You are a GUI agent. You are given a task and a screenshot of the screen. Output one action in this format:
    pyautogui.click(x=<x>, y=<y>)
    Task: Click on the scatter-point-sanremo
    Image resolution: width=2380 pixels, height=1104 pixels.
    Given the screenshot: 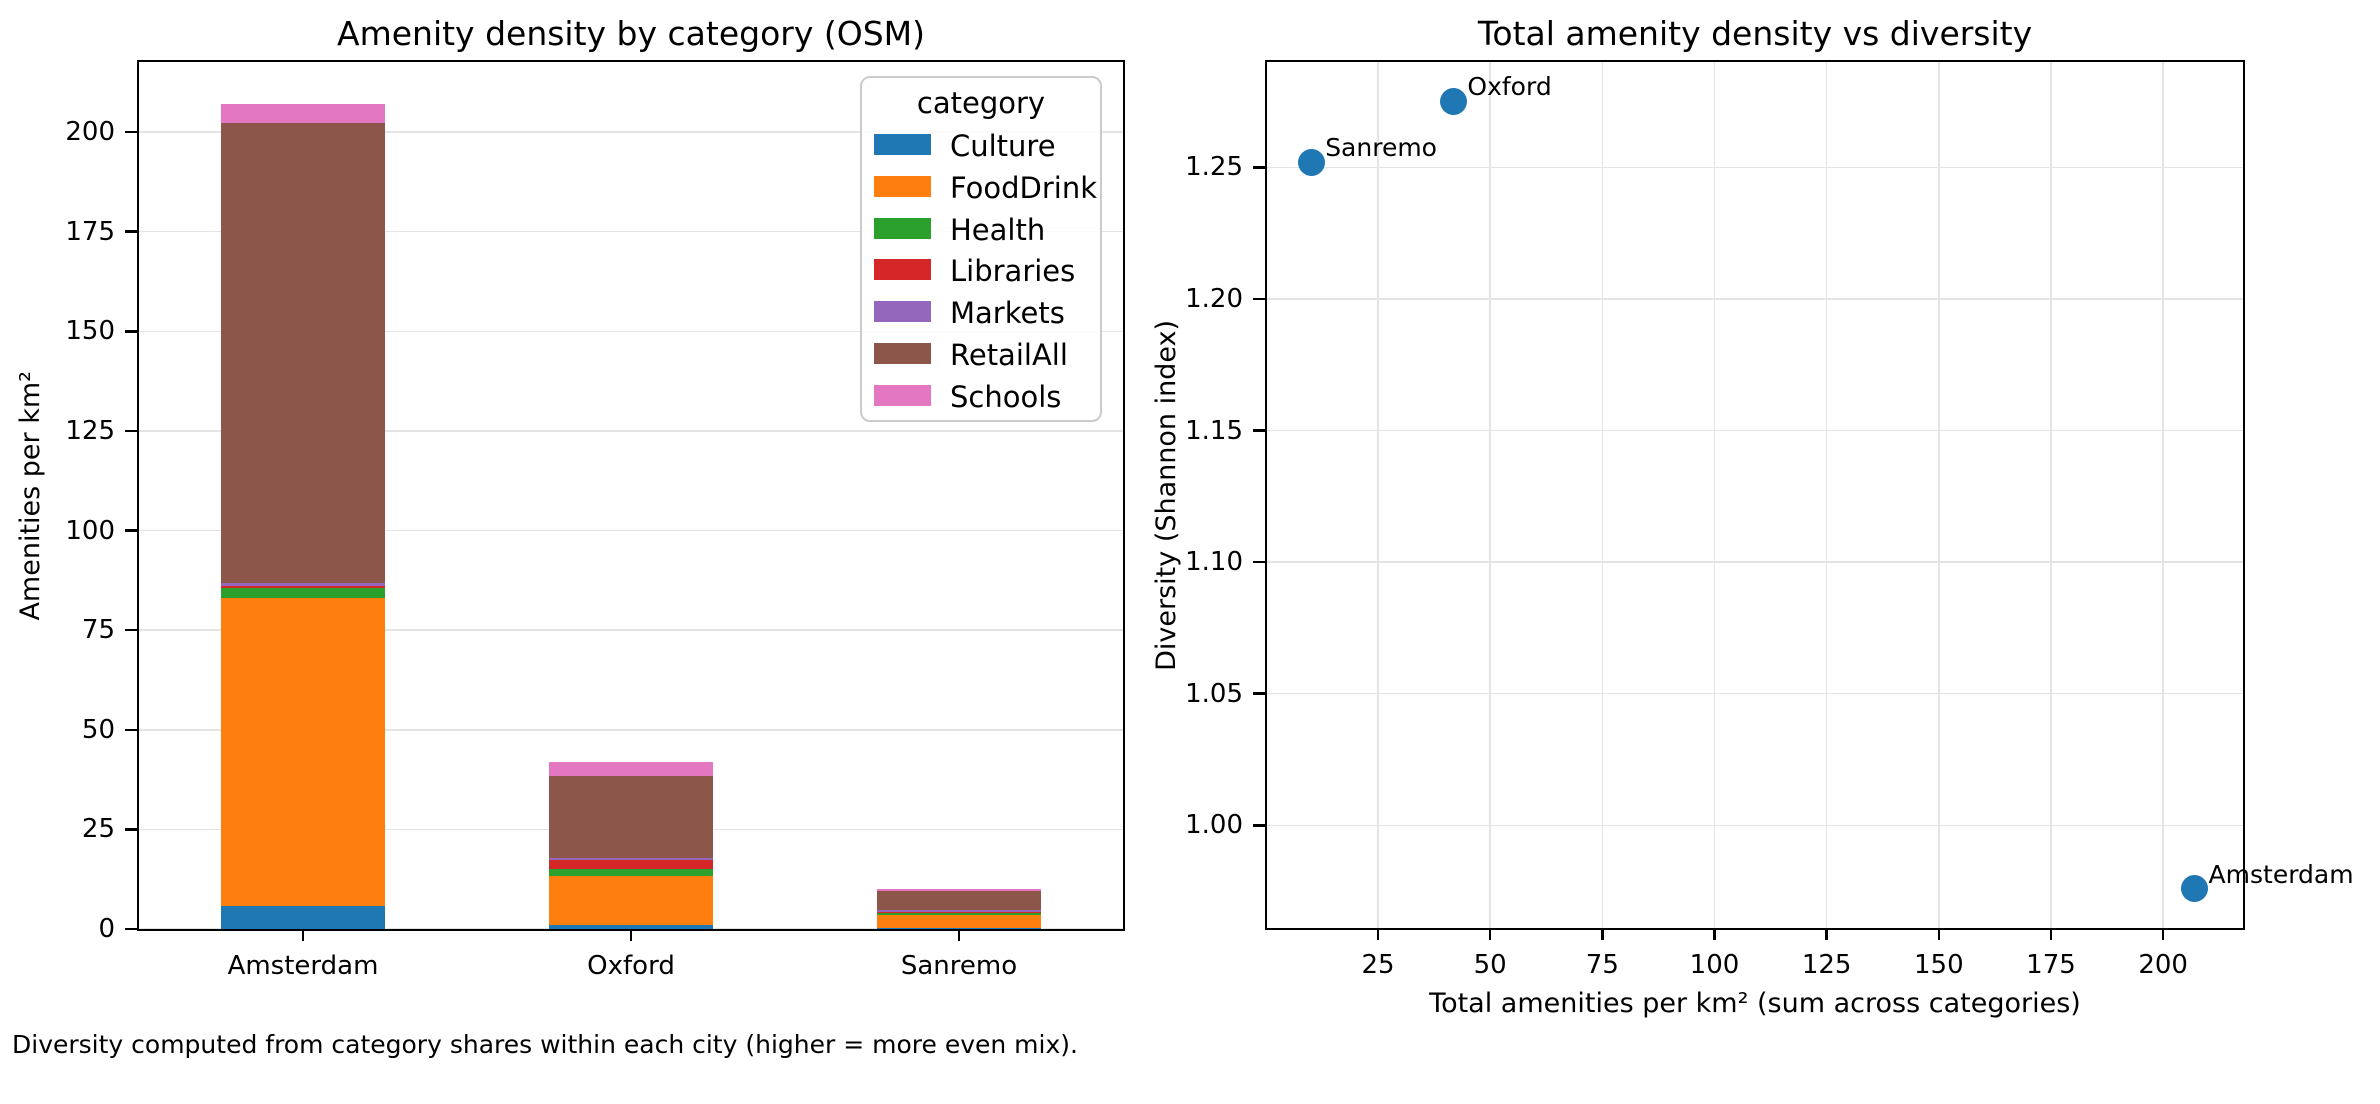 What is the action you would take?
    pyautogui.click(x=1311, y=162)
    